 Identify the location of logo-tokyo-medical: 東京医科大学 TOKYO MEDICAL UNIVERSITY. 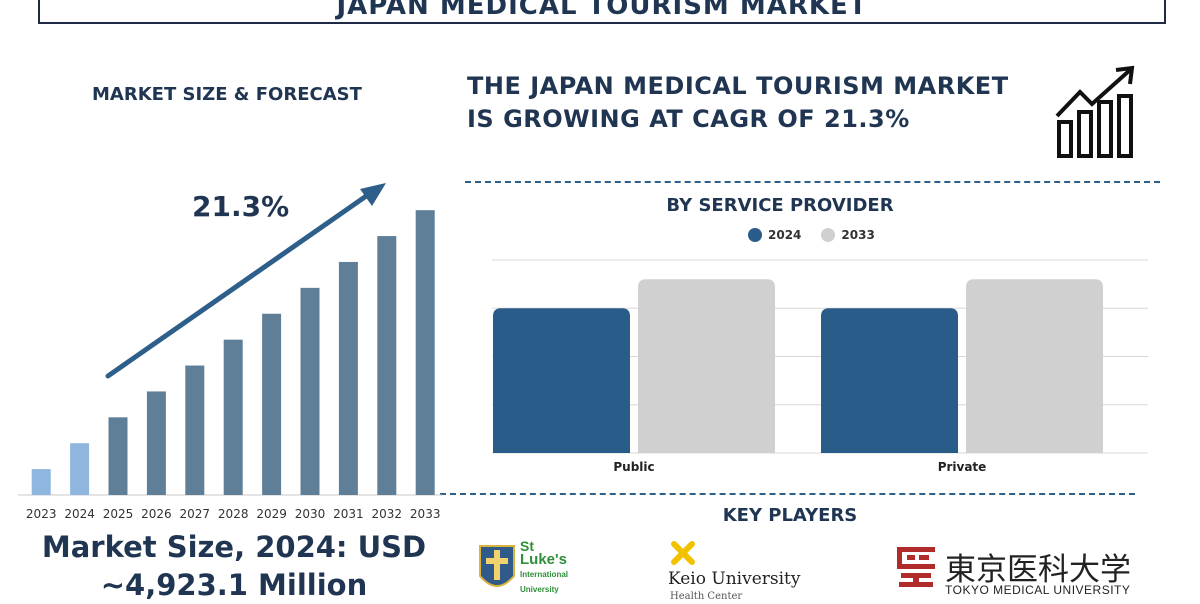
(1030, 572).